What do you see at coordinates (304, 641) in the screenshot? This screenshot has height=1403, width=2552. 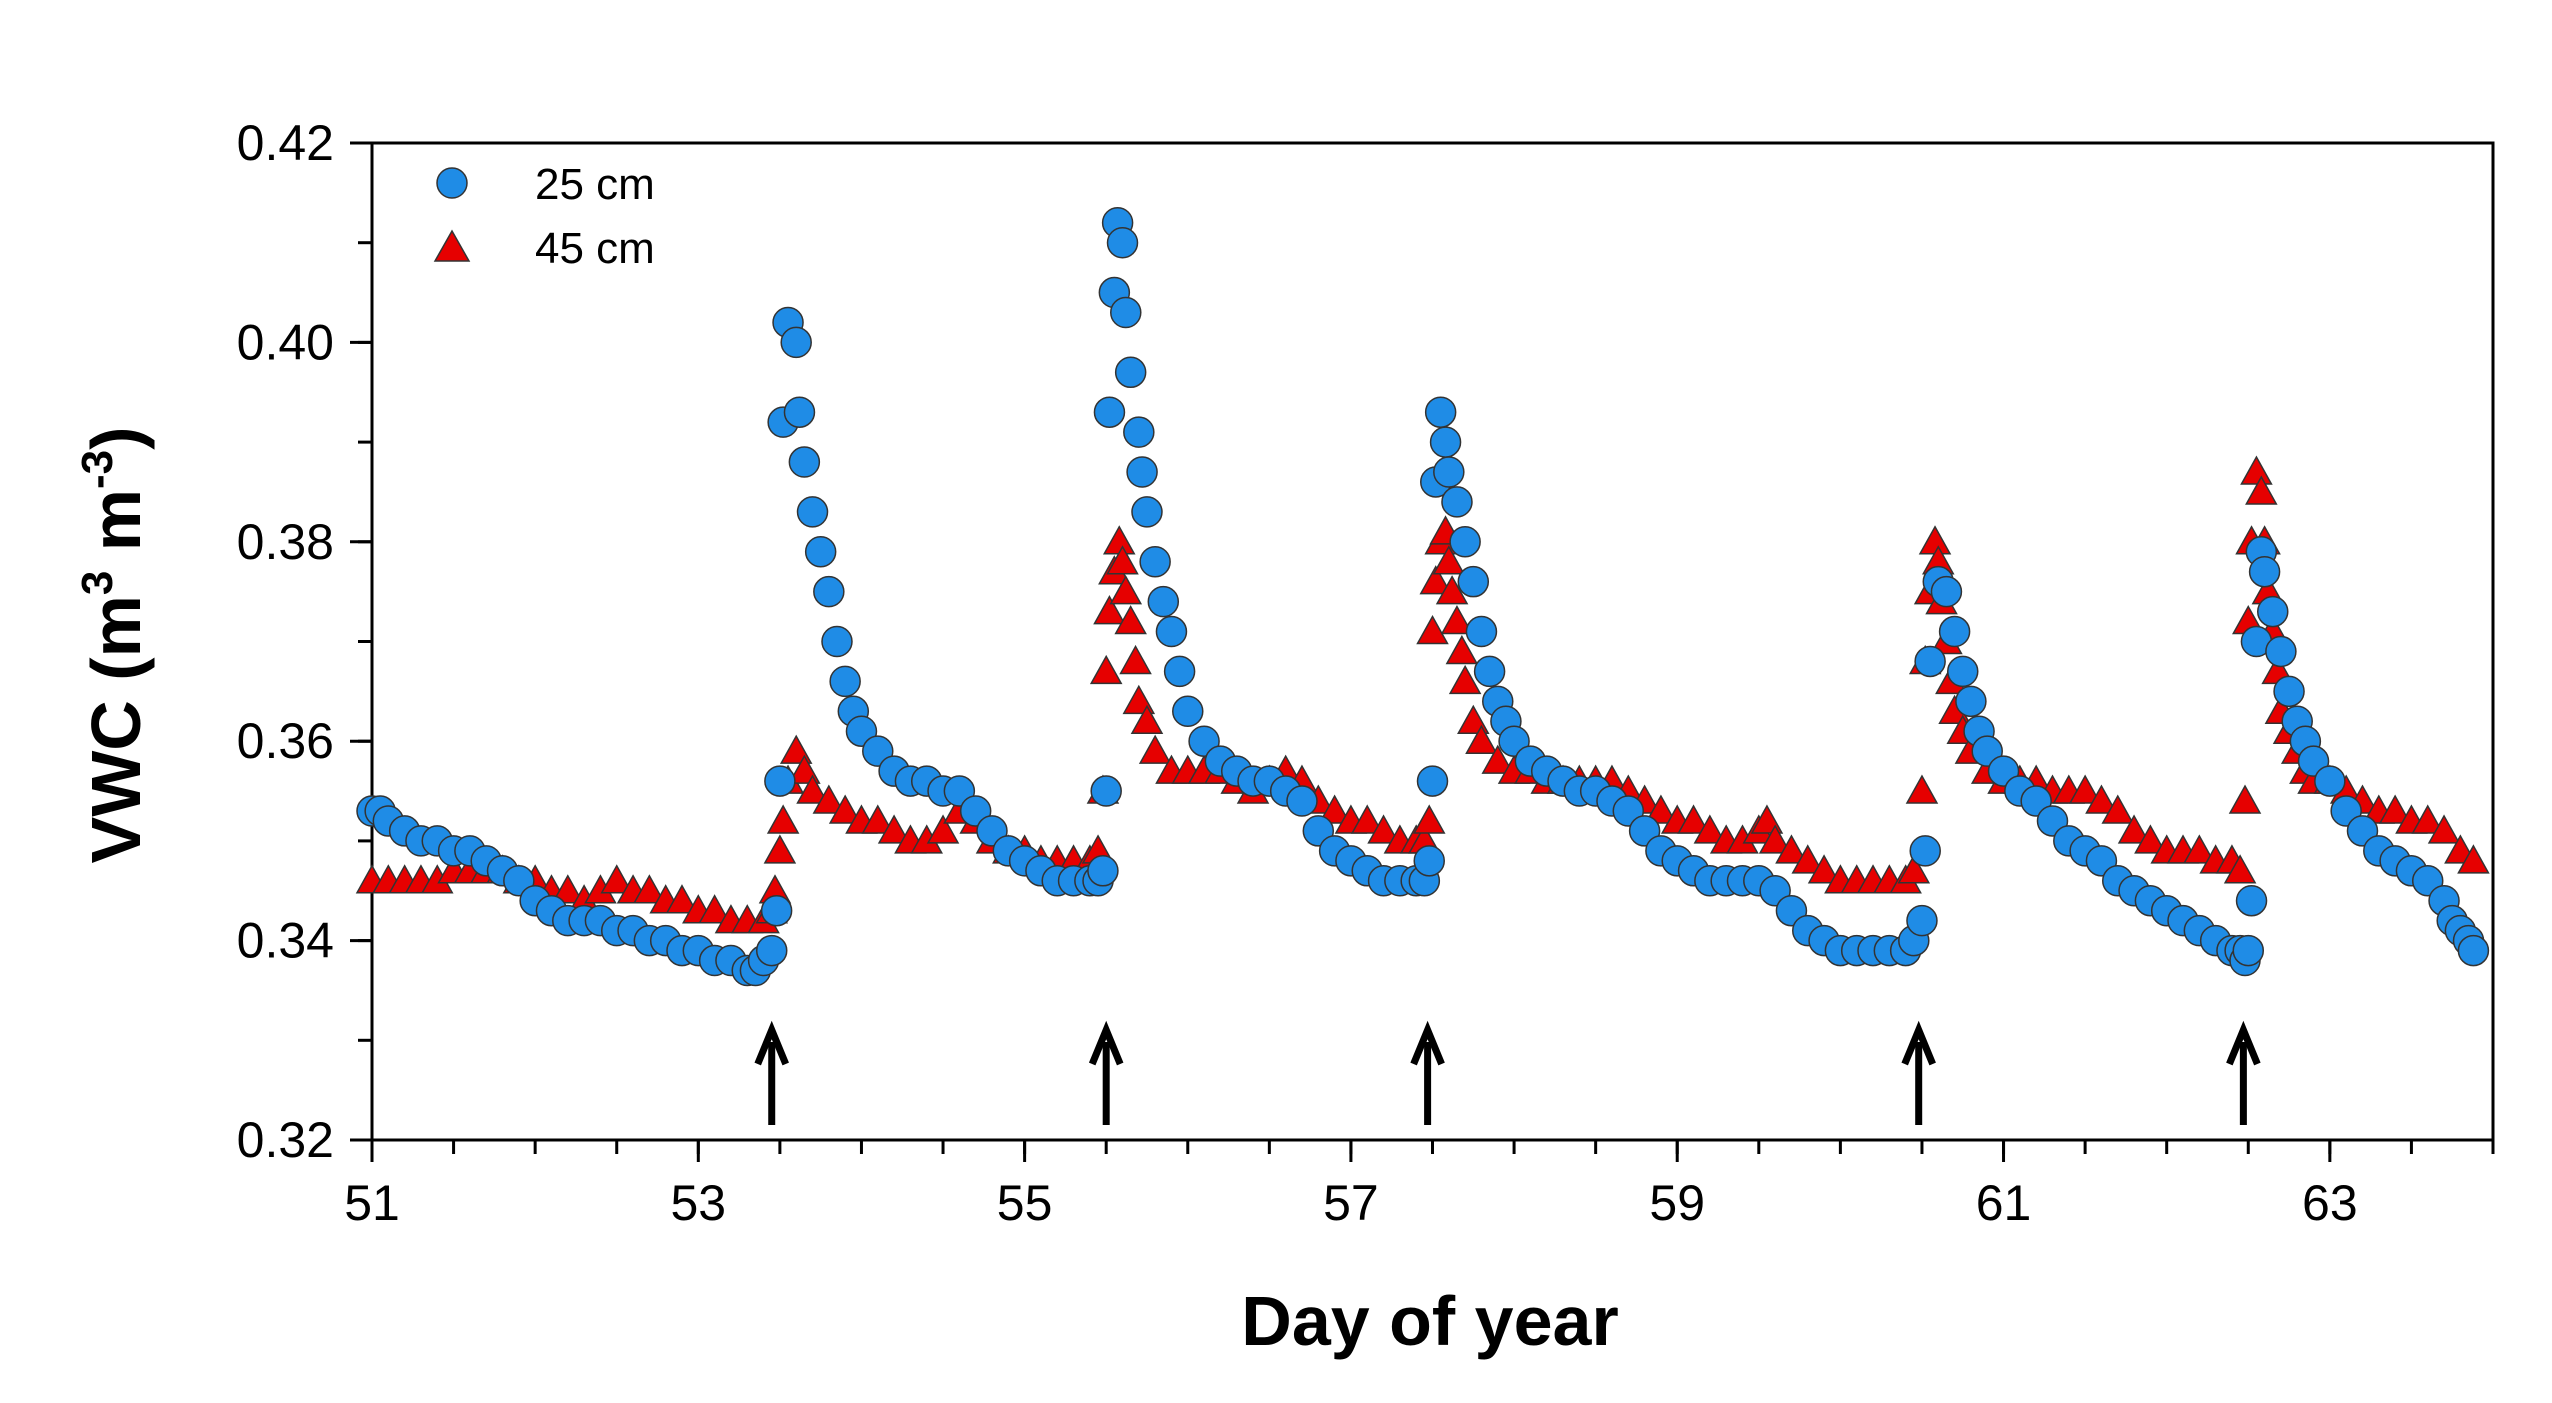 I see `y-axis: 0.32 0.34 0.36 0.38 0.40 0.42` at bounding box center [304, 641].